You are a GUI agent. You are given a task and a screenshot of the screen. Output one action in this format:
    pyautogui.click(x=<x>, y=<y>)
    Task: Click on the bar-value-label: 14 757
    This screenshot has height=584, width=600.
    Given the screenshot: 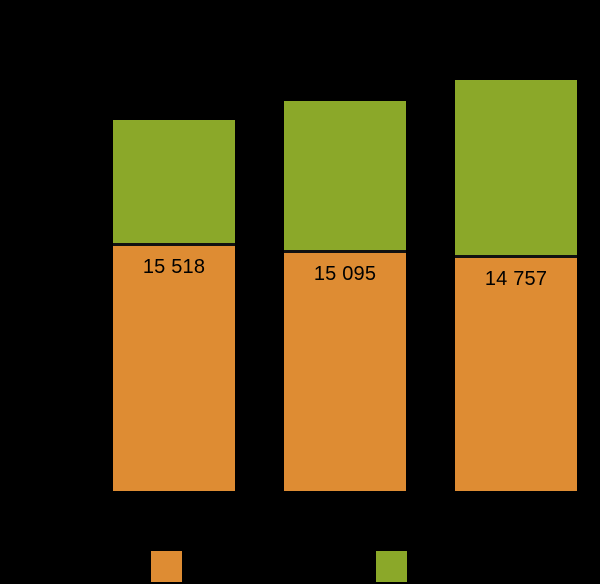 What is the action you would take?
    pyautogui.click(x=516, y=279)
    